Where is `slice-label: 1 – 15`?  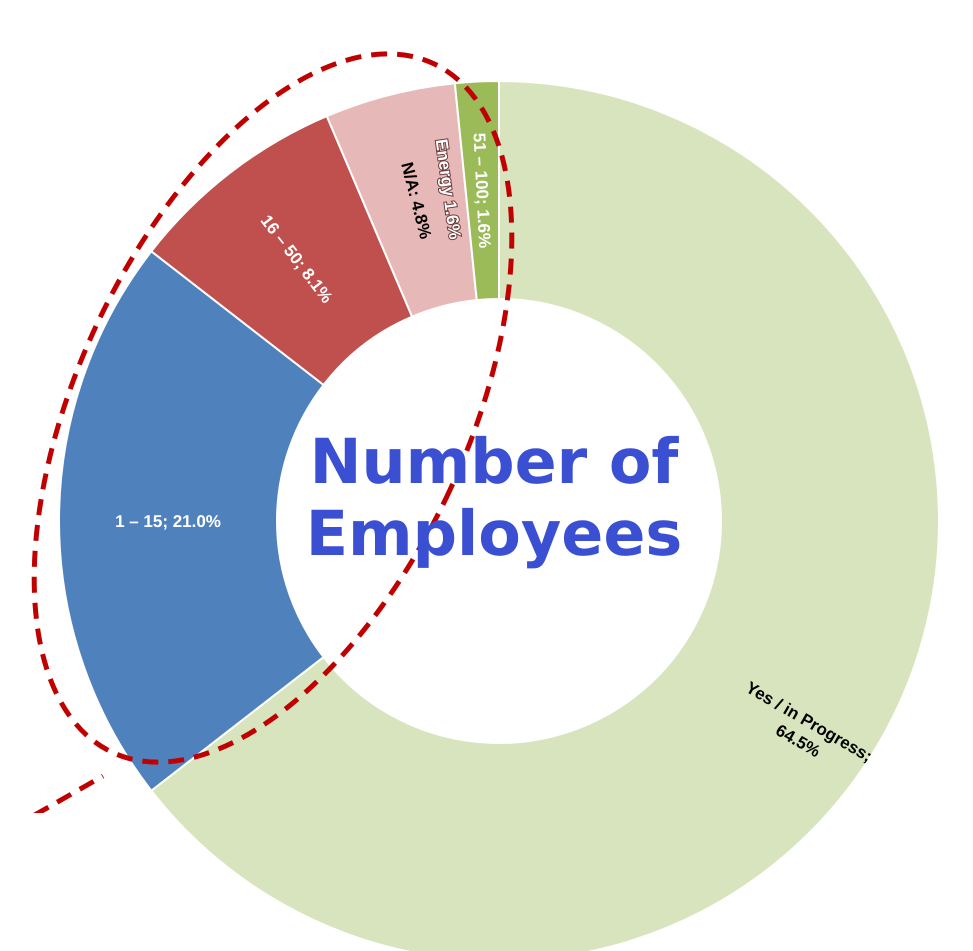 slice-label: 1 – 15 is located at coordinates (138, 521).